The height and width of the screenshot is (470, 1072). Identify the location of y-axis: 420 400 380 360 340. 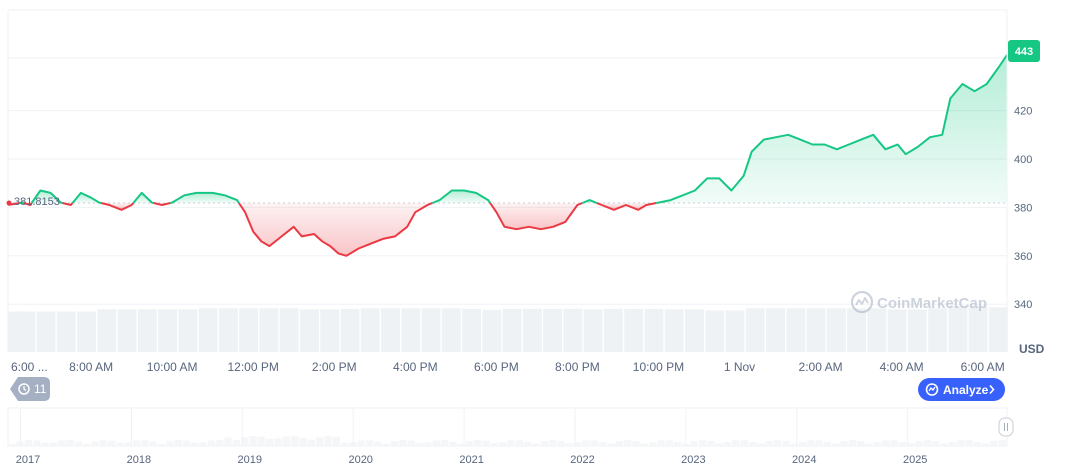
(1023, 209).